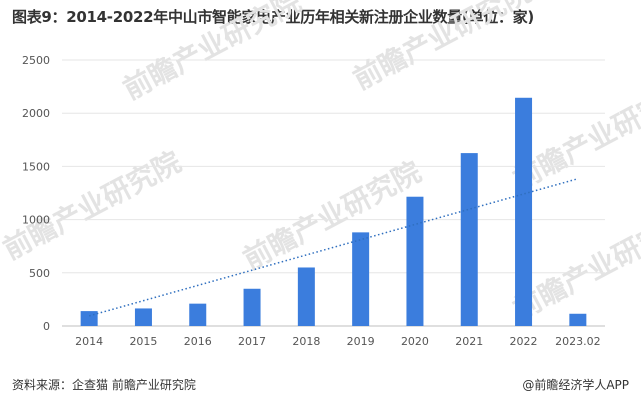 Image resolution: width=641 pixels, height=404 pixels. I want to click on x-tick-label: 2021, so click(469, 341).